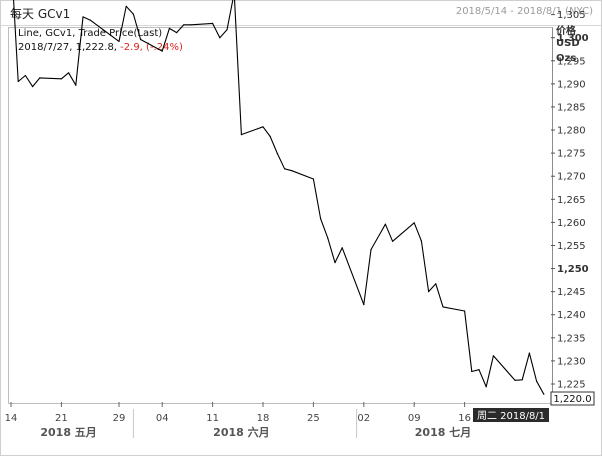  What do you see at coordinates (566, 58) in the screenshot?
I see `axis-unit-ozs: Ozs` at bounding box center [566, 58].